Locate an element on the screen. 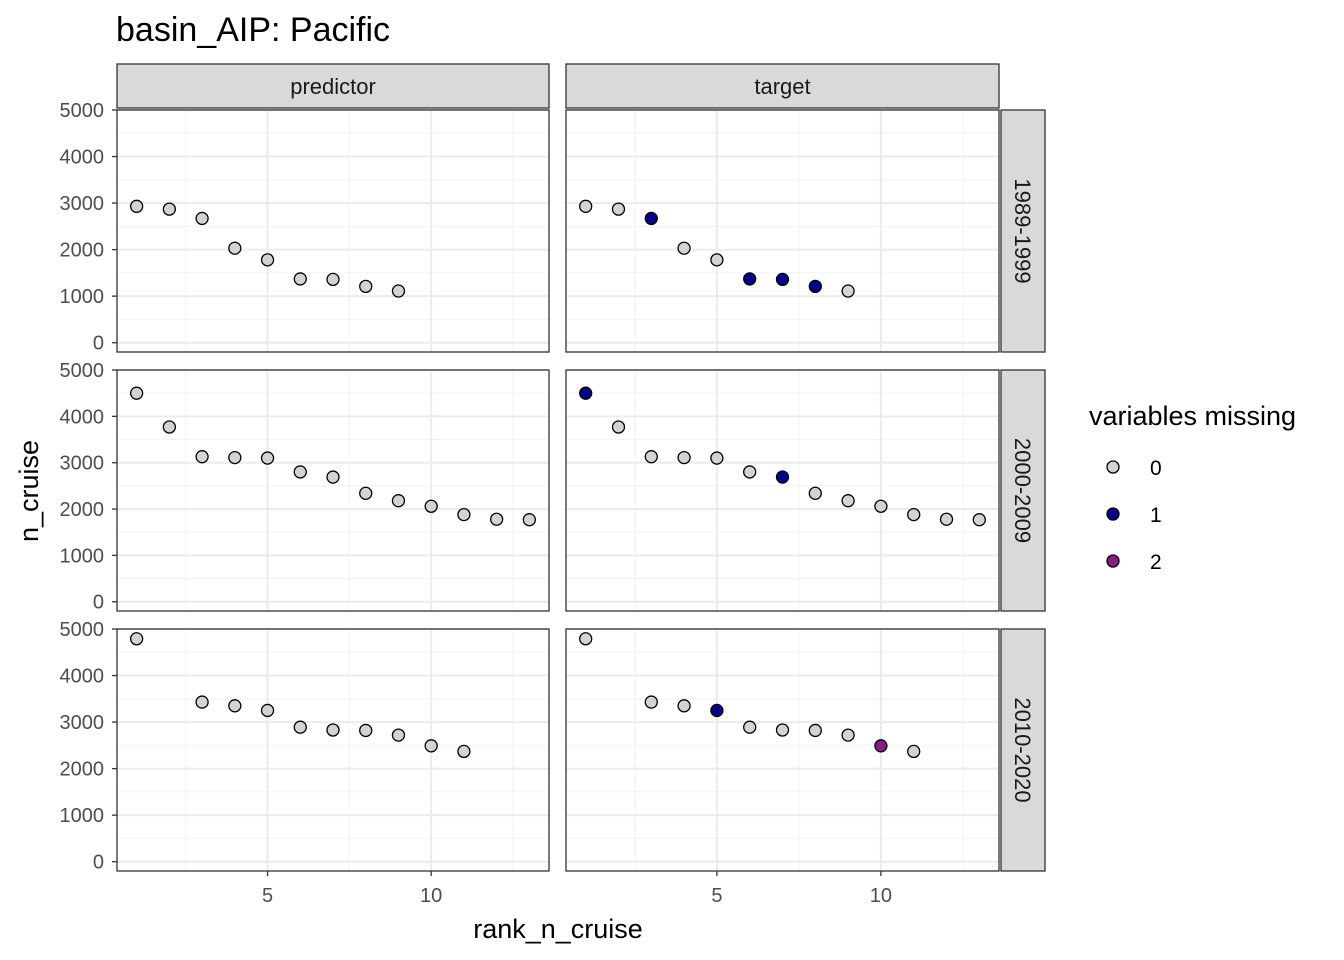 The height and width of the screenshot is (960, 1344). strip-column-predictor is located at coordinates (333, 86).